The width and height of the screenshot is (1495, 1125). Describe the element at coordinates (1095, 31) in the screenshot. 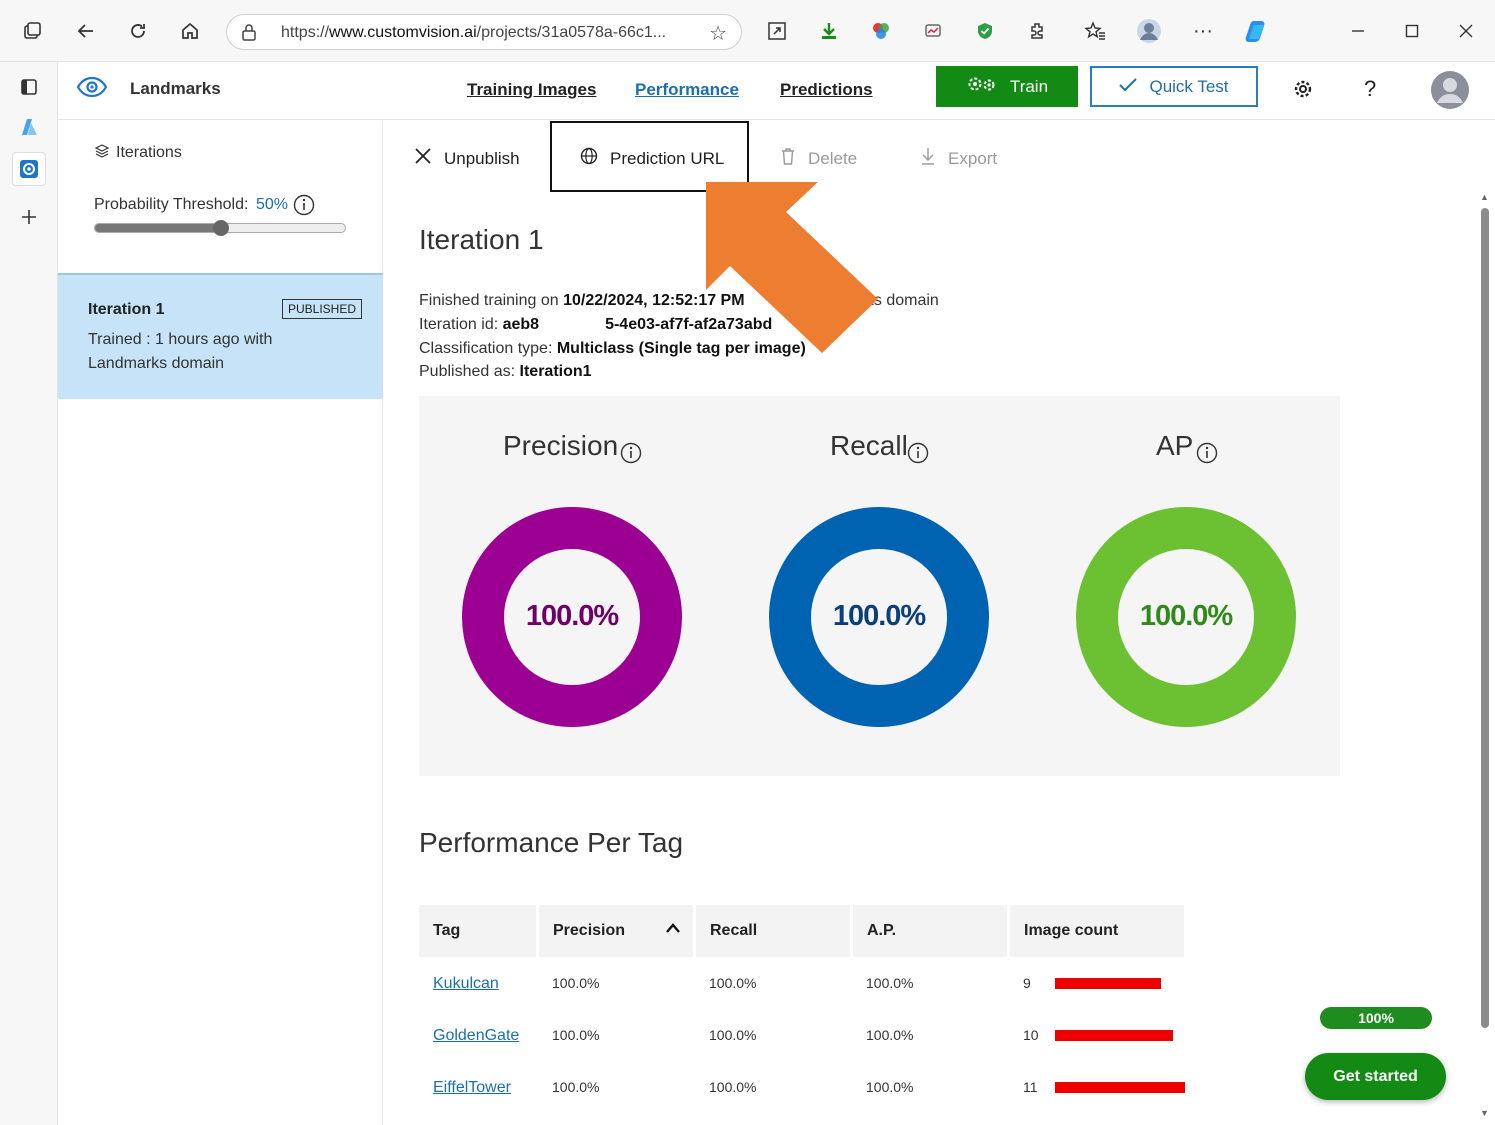

I see `favorites-icon` at that location.